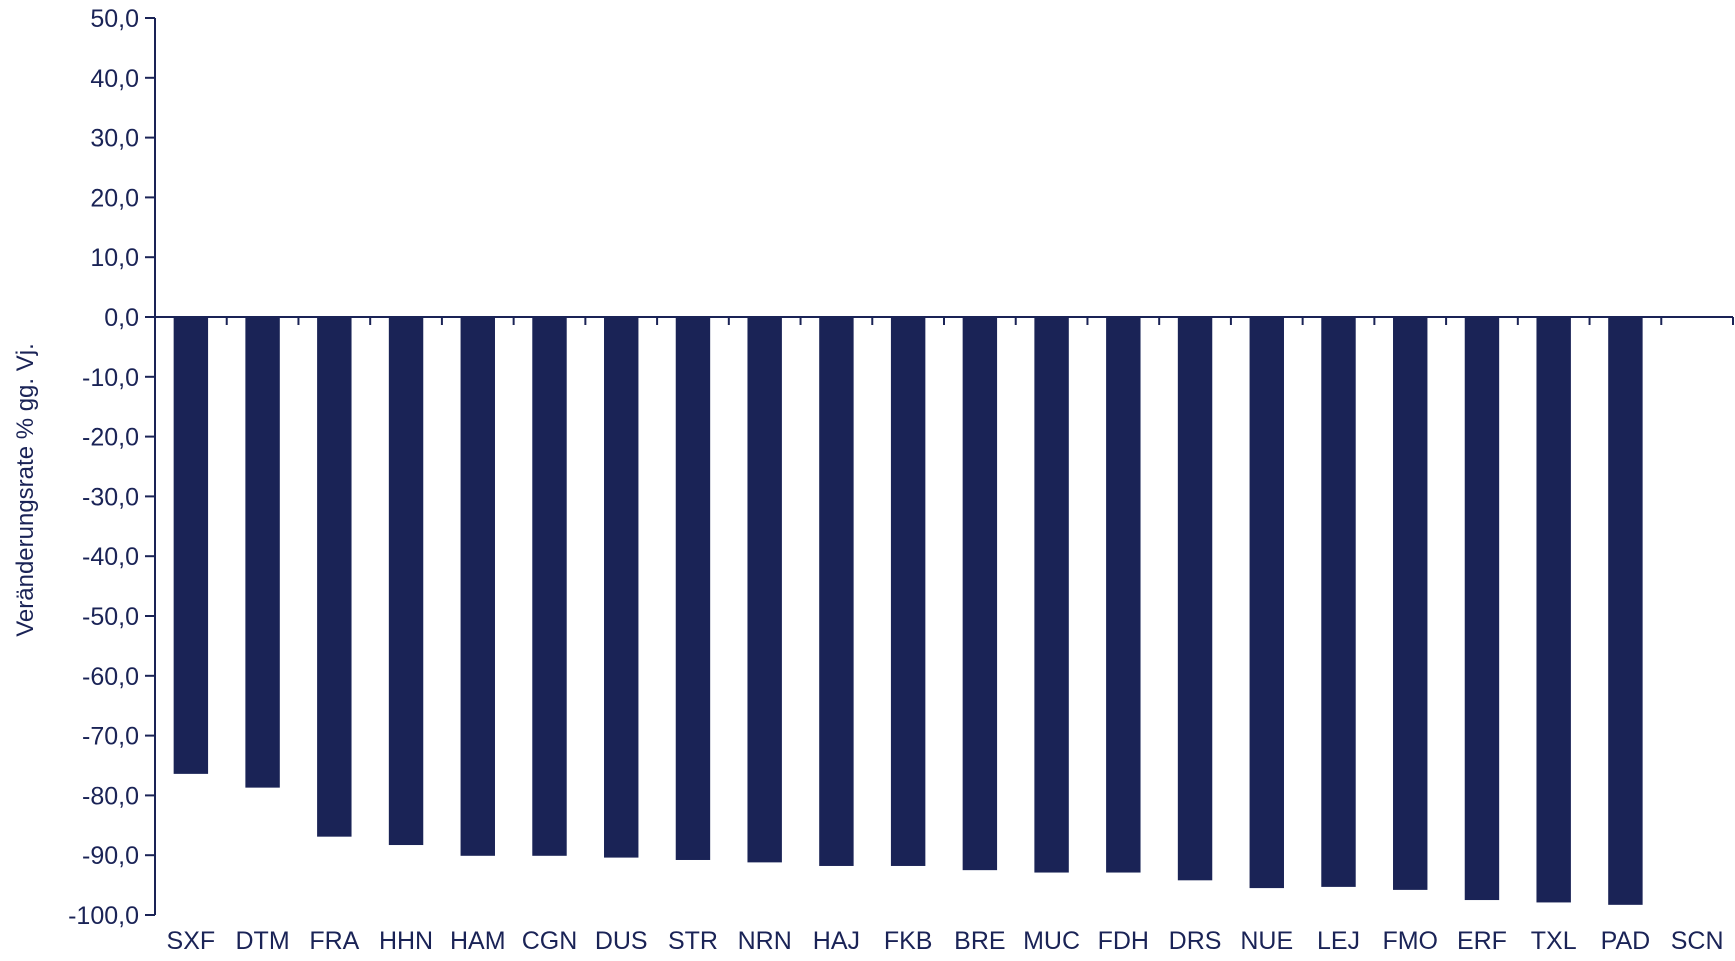 The height and width of the screenshot is (961, 1735). I want to click on y-tick-label: -80,0, so click(110, 796).